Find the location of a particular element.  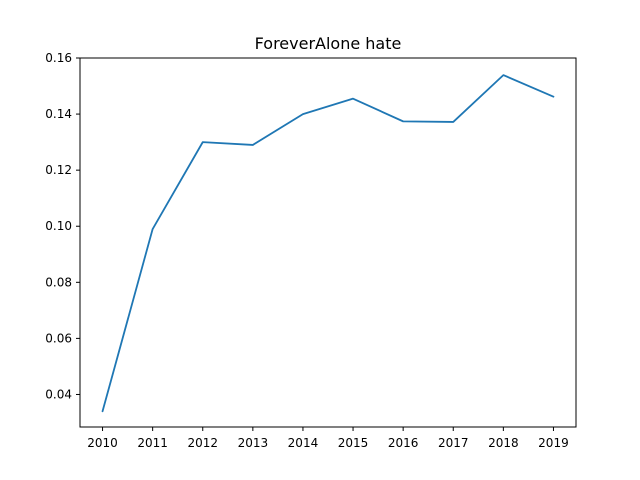

x-tick-label: 2019 is located at coordinates (553, 443).